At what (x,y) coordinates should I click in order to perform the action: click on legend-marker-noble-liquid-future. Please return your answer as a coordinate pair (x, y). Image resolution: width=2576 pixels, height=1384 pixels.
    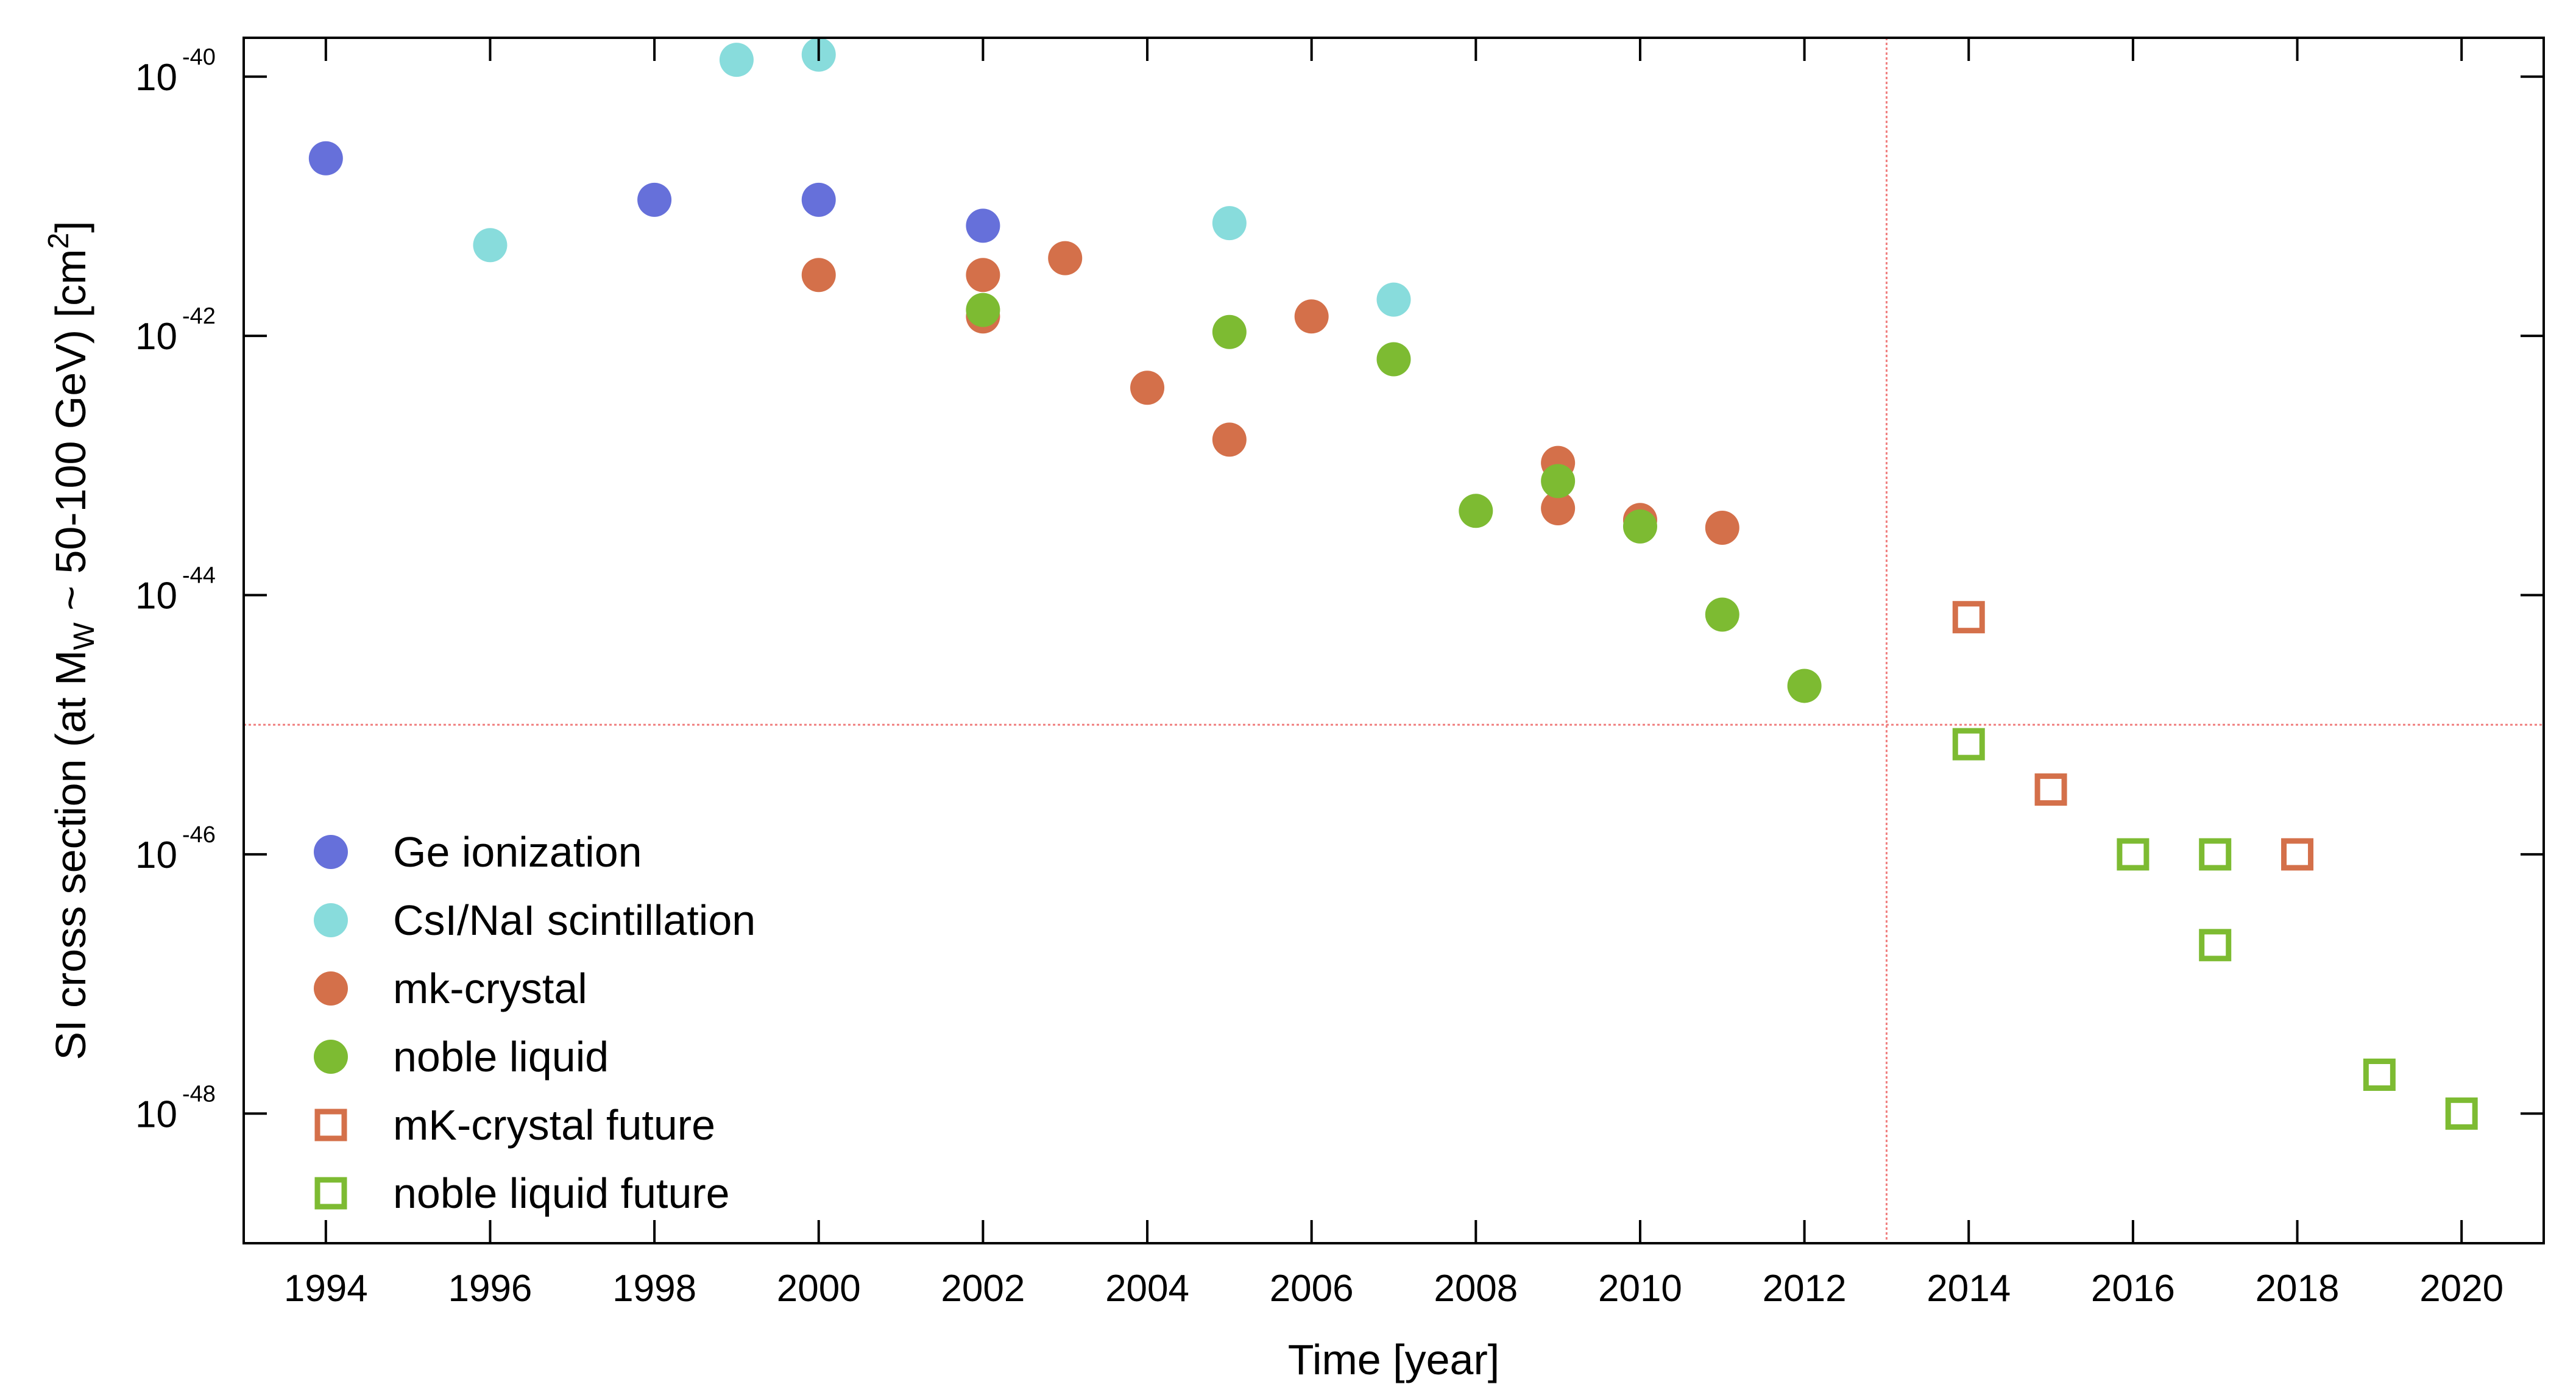
    Looking at the image, I should click on (330, 1193).